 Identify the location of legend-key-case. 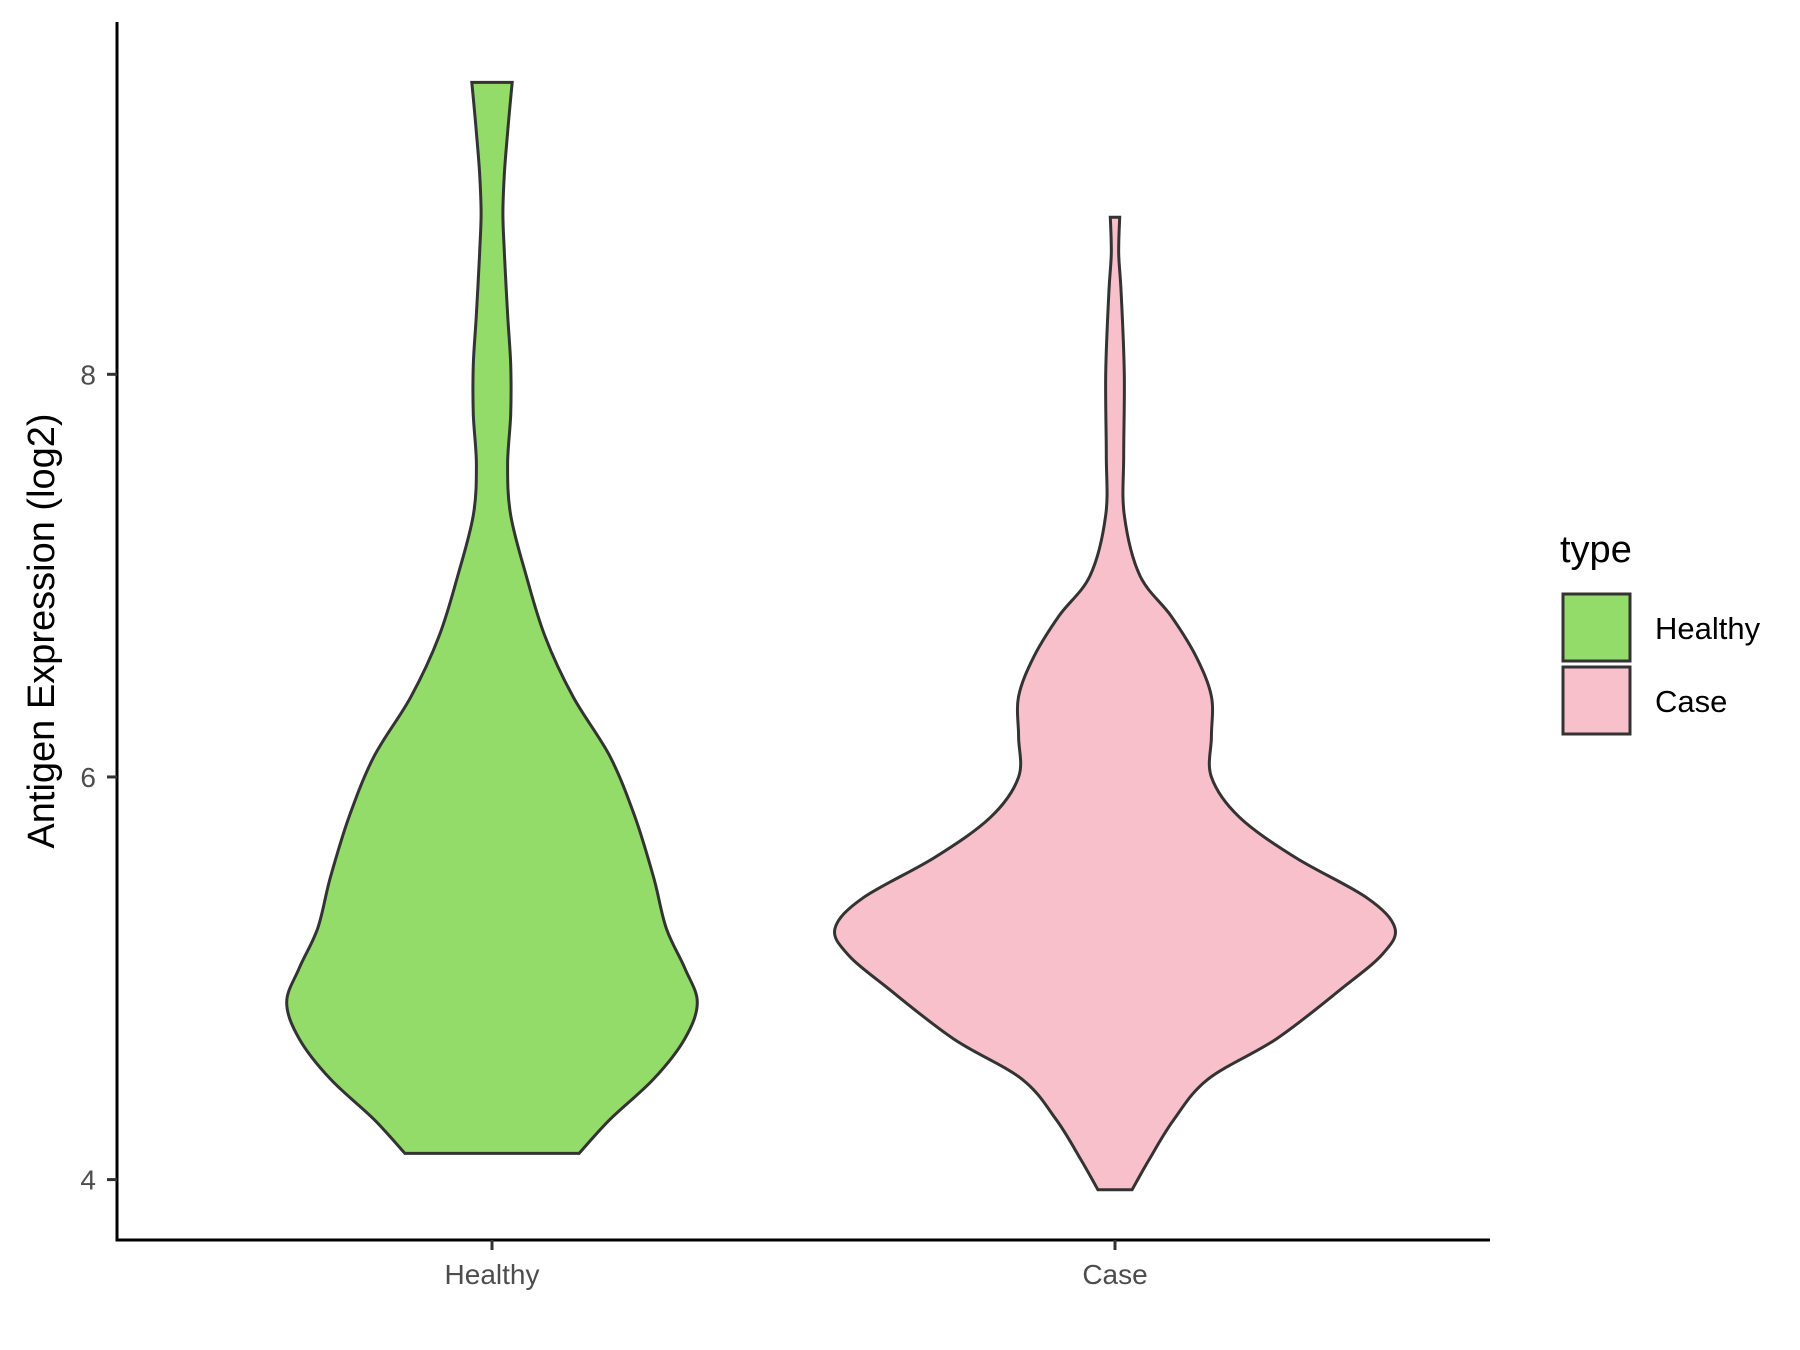
(1596, 700).